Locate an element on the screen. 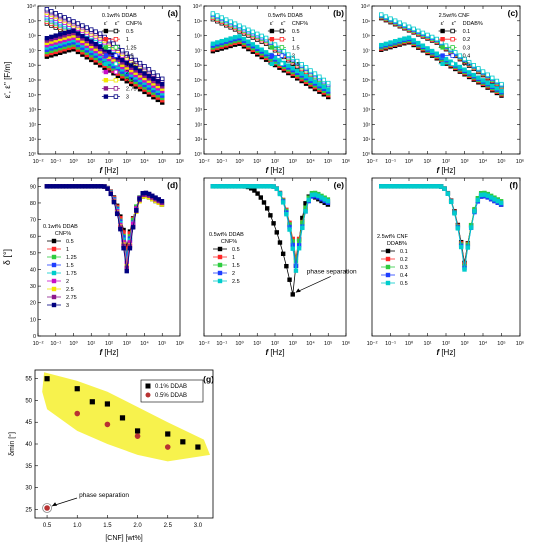 Image resolution: width=536 pixels, height=550 pixels. y-tick-label: 25 is located at coordinates (28, 510).